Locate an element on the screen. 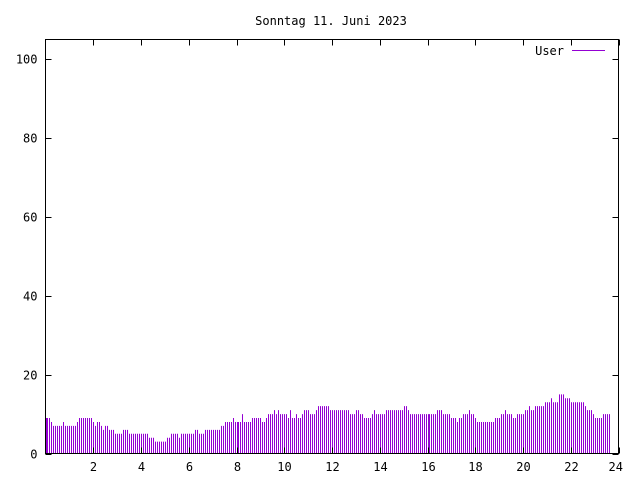  x-tick-label: 10 is located at coordinates (284, 467).